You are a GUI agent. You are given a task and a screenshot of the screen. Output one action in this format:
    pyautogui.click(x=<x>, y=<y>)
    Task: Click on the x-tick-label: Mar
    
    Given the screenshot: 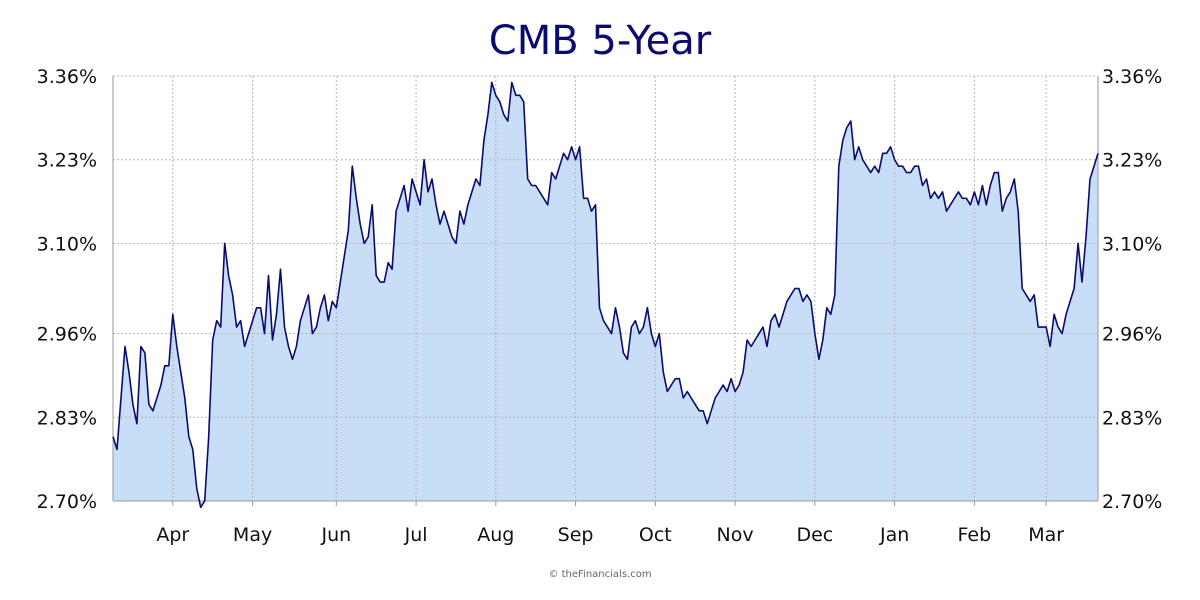 What is the action you would take?
    pyautogui.click(x=1046, y=535)
    